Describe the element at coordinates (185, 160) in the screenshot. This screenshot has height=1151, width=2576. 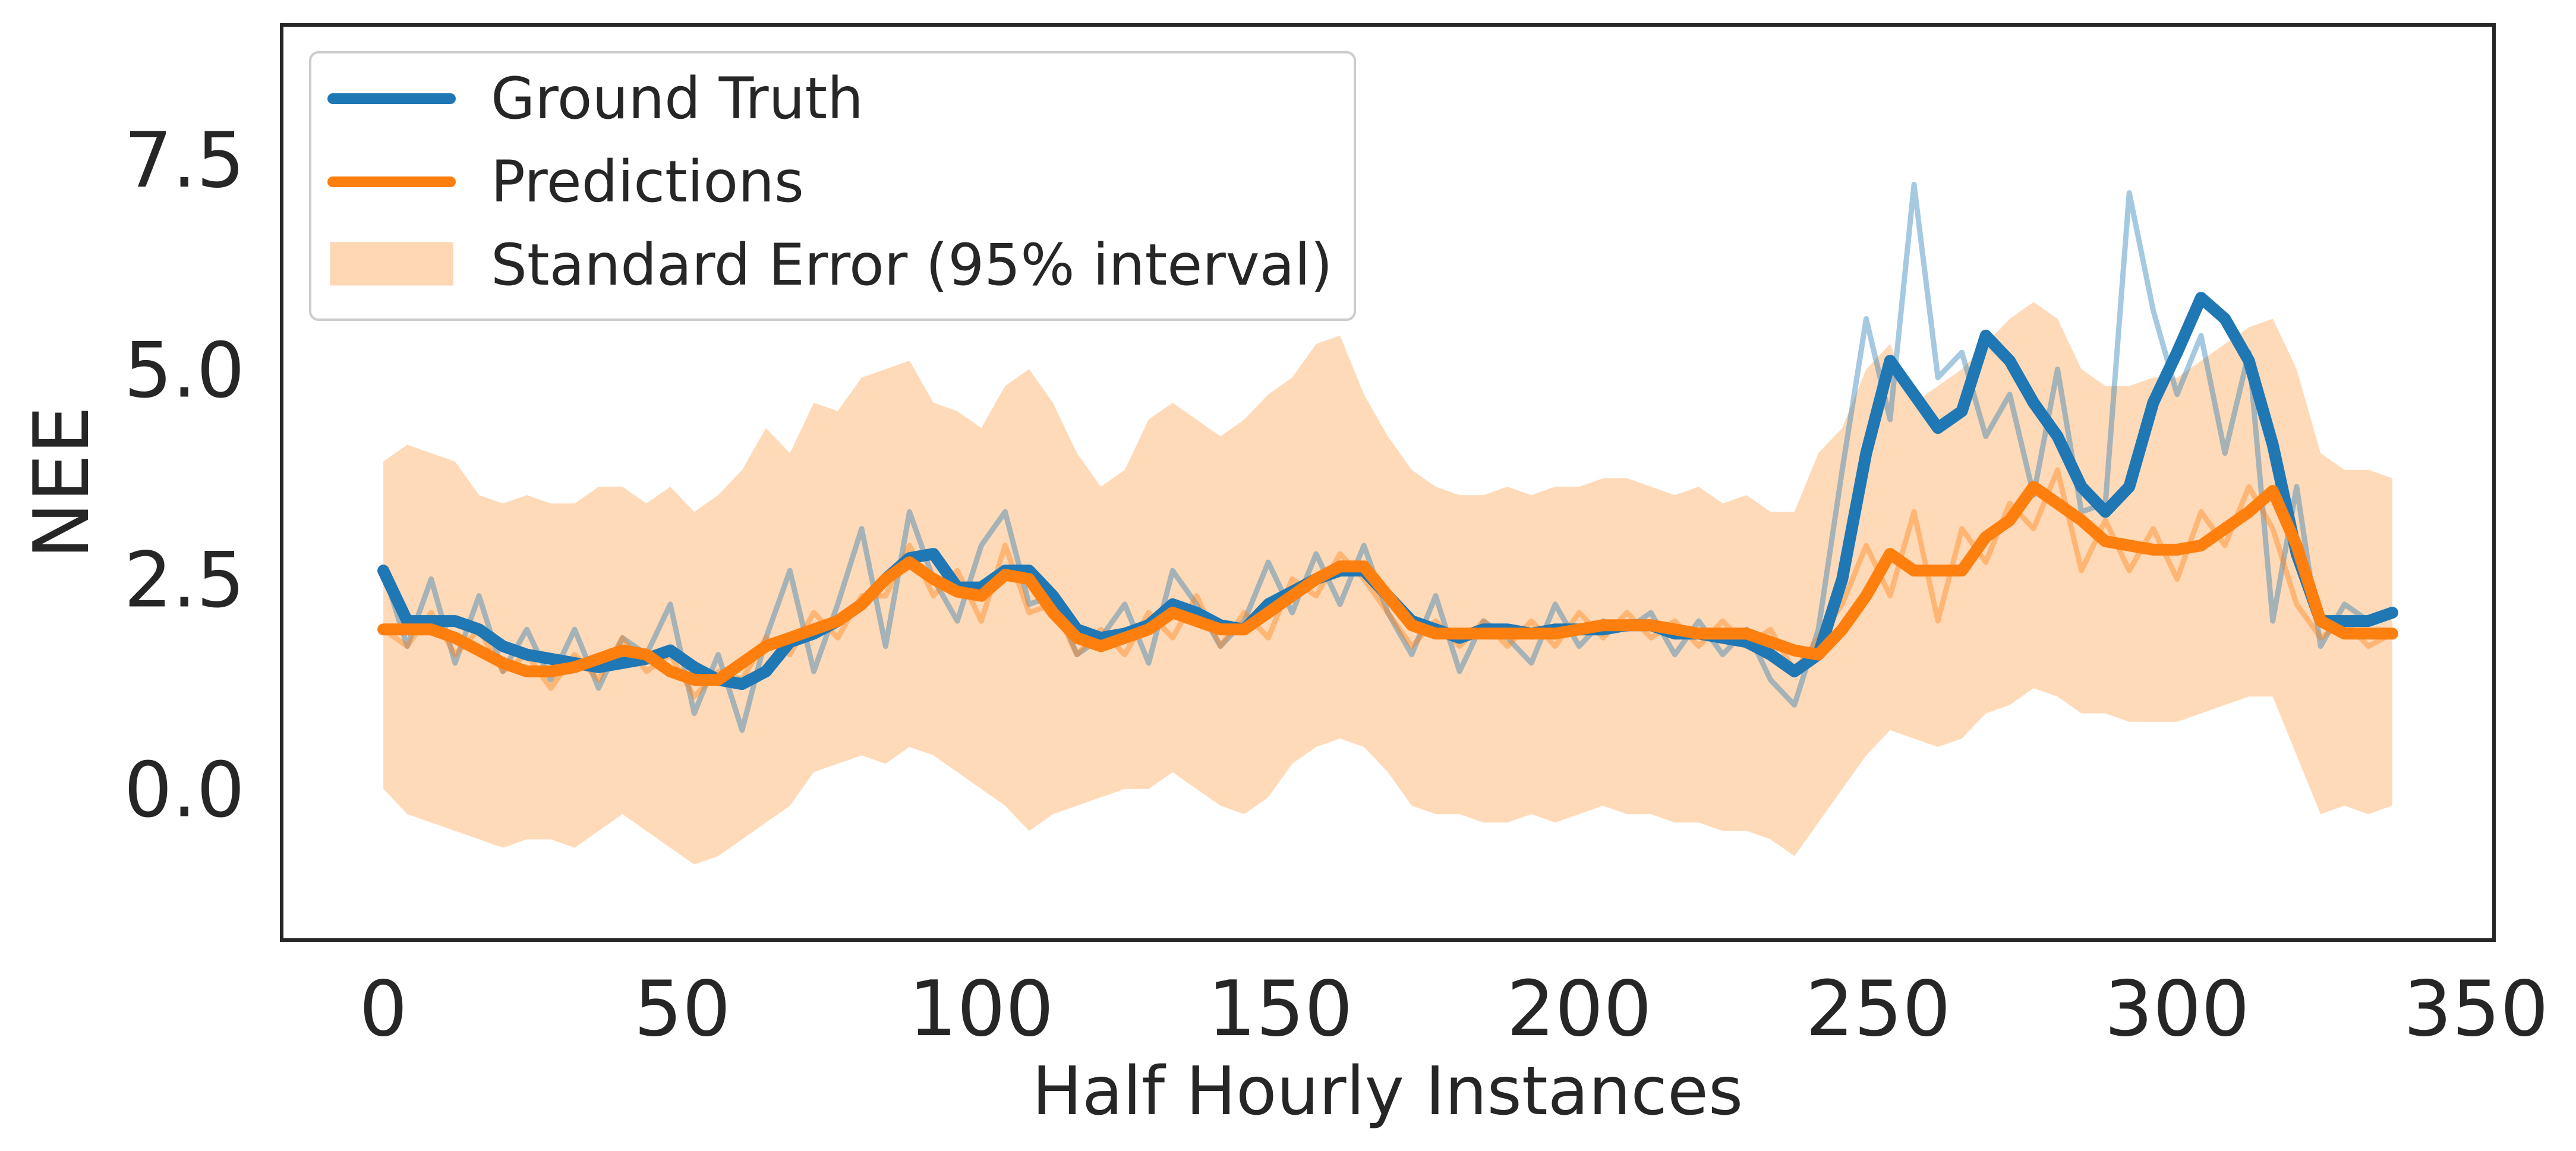
I see `y-tick-label: 7.5` at that location.